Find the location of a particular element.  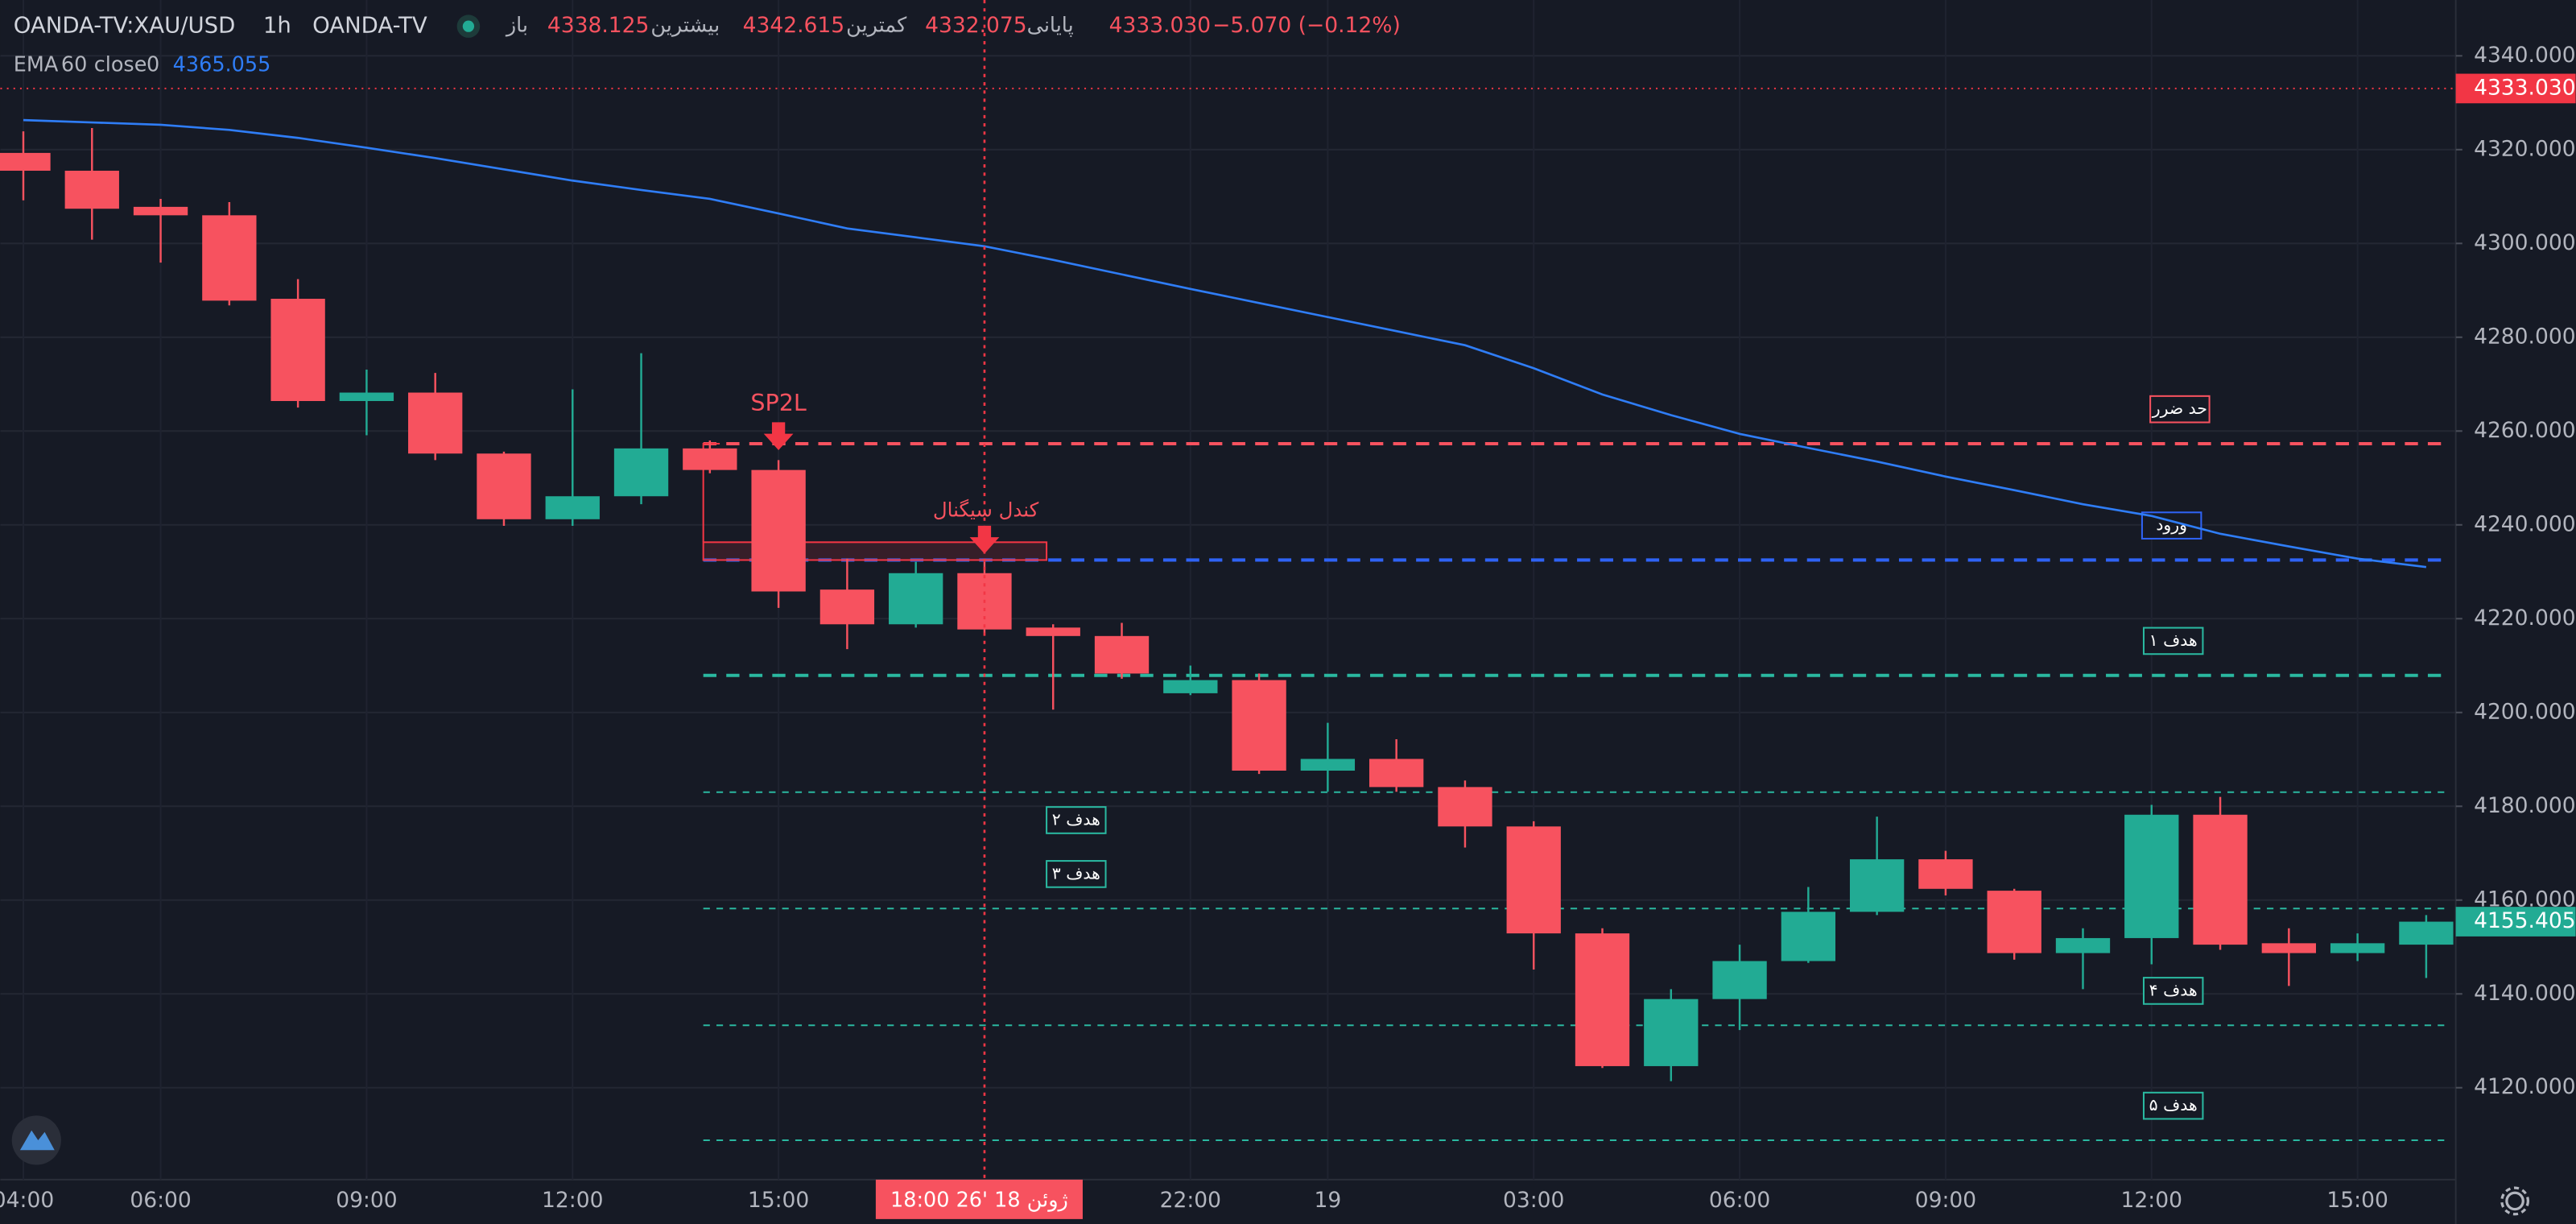

settings is located at coordinates (2515, 1201).